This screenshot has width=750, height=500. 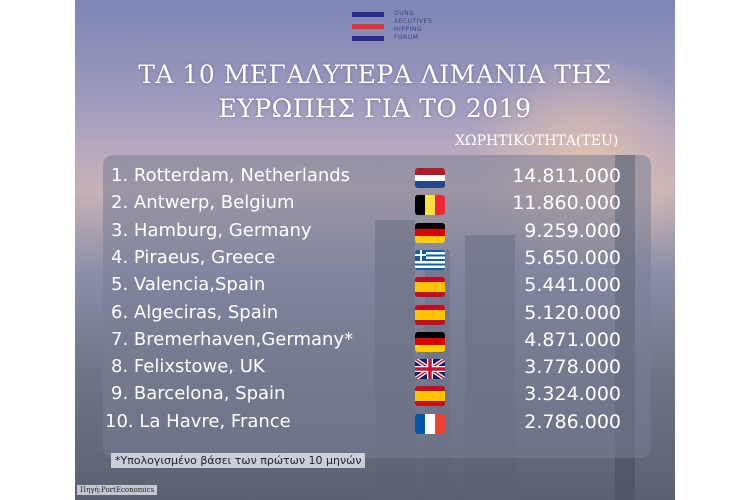 What do you see at coordinates (537, 141) in the screenshot?
I see `column-header: ΧΩΡΗΤΙΚΟΤΗΤΑ(TEU)` at bounding box center [537, 141].